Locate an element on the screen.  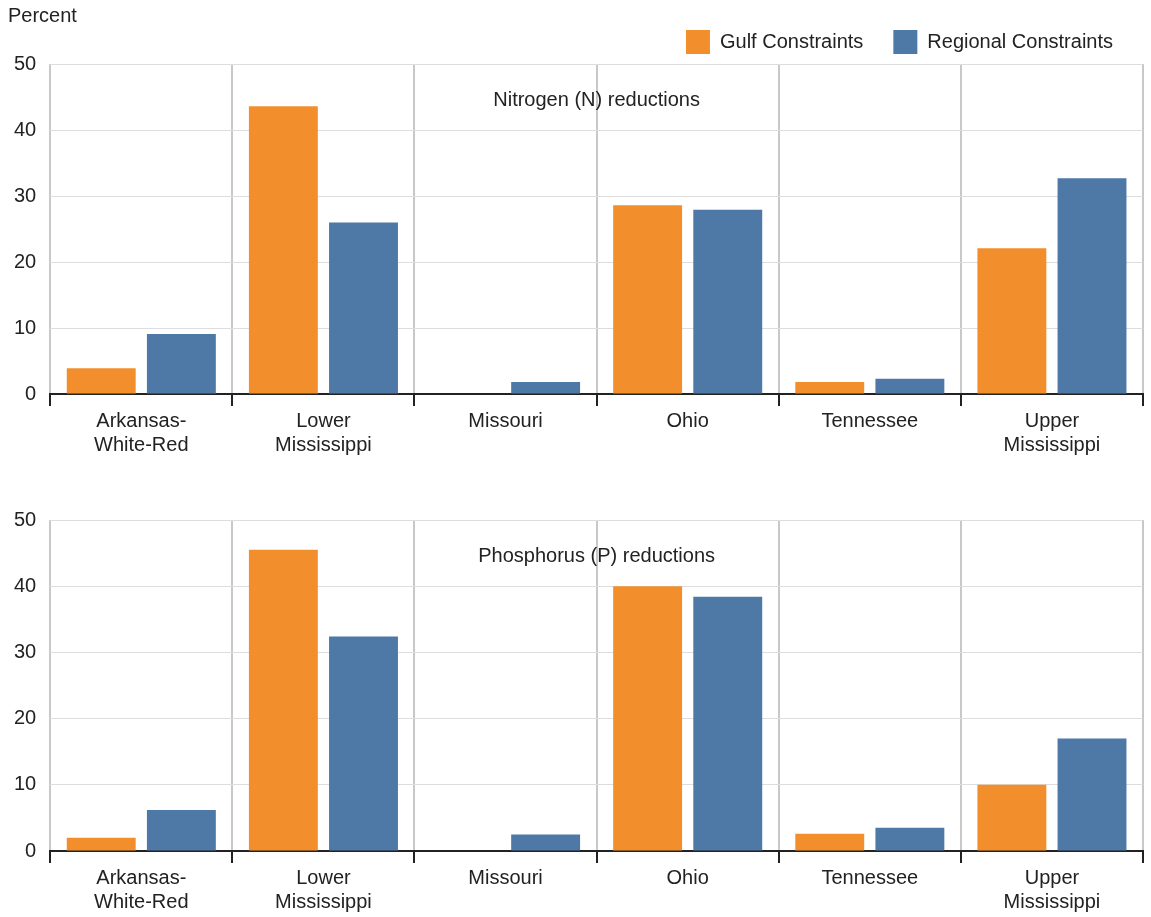
text: Phosphorus (P) reductions is located at coordinates (597, 554).